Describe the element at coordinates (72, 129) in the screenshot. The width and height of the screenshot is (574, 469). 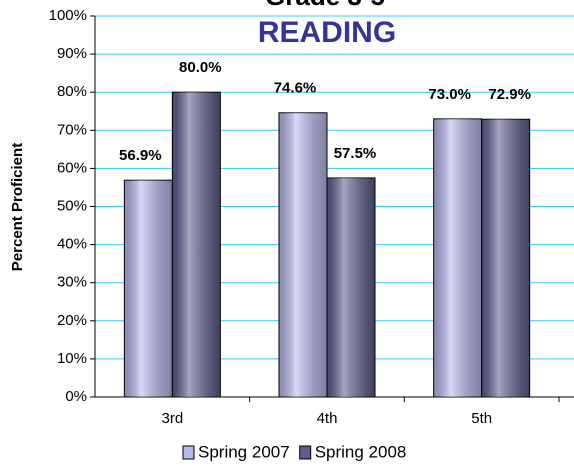
I see `y-tick-label: 70%` at that location.